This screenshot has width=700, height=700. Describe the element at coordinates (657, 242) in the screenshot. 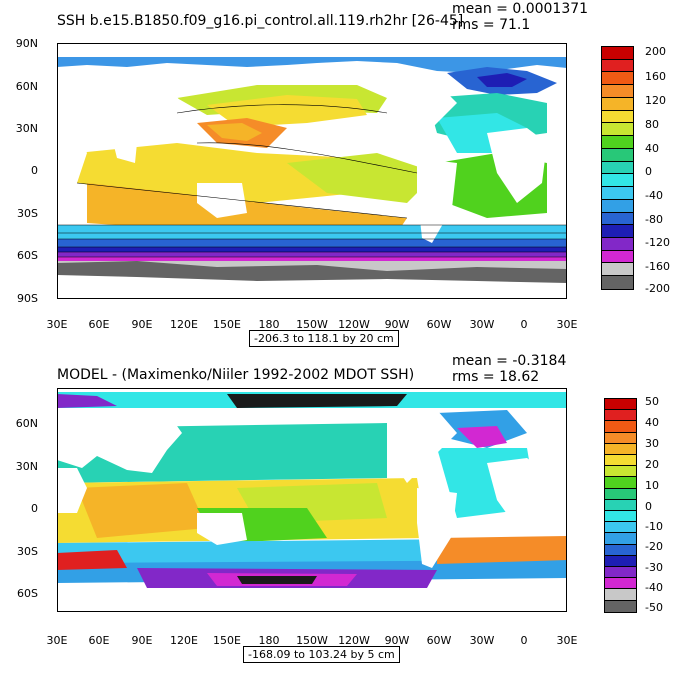

I see `top-colorbar-label: -120` at that location.